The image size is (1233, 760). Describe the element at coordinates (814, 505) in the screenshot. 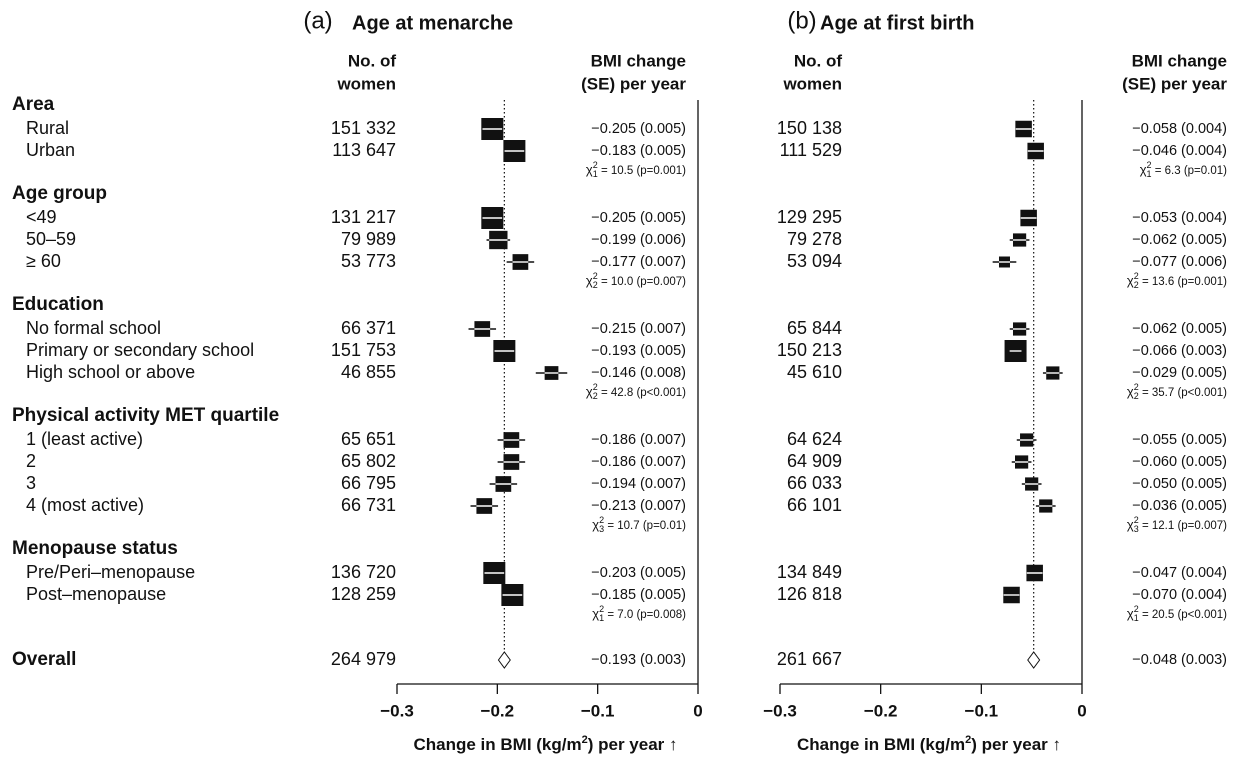

I see `n-value: 66 101` at that location.